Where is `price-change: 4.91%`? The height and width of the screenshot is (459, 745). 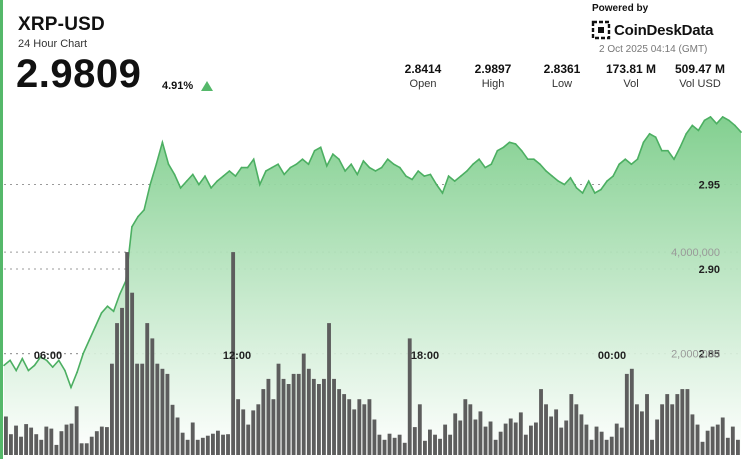
price-change: 4.91% is located at coordinates (188, 86).